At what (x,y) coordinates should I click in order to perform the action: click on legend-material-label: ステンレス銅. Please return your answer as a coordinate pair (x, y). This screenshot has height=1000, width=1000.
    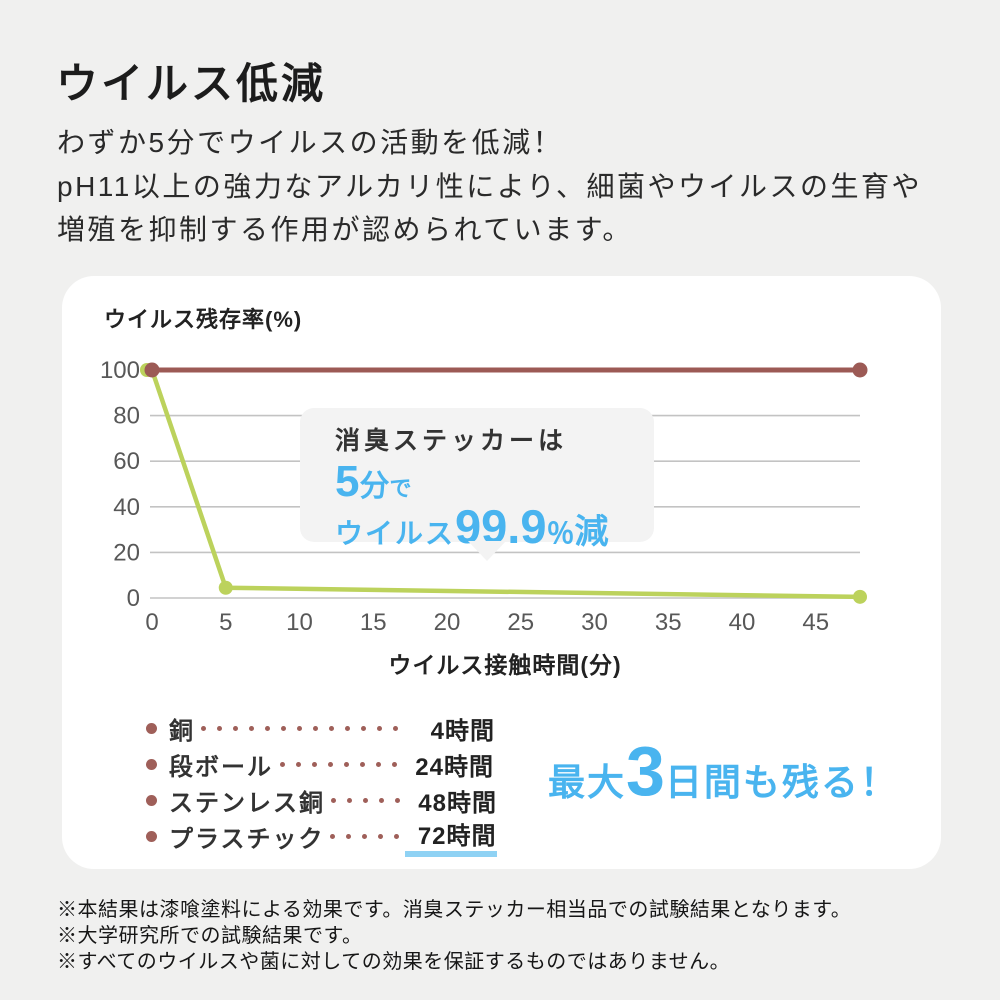
    Looking at the image, I should click on (247, 803).